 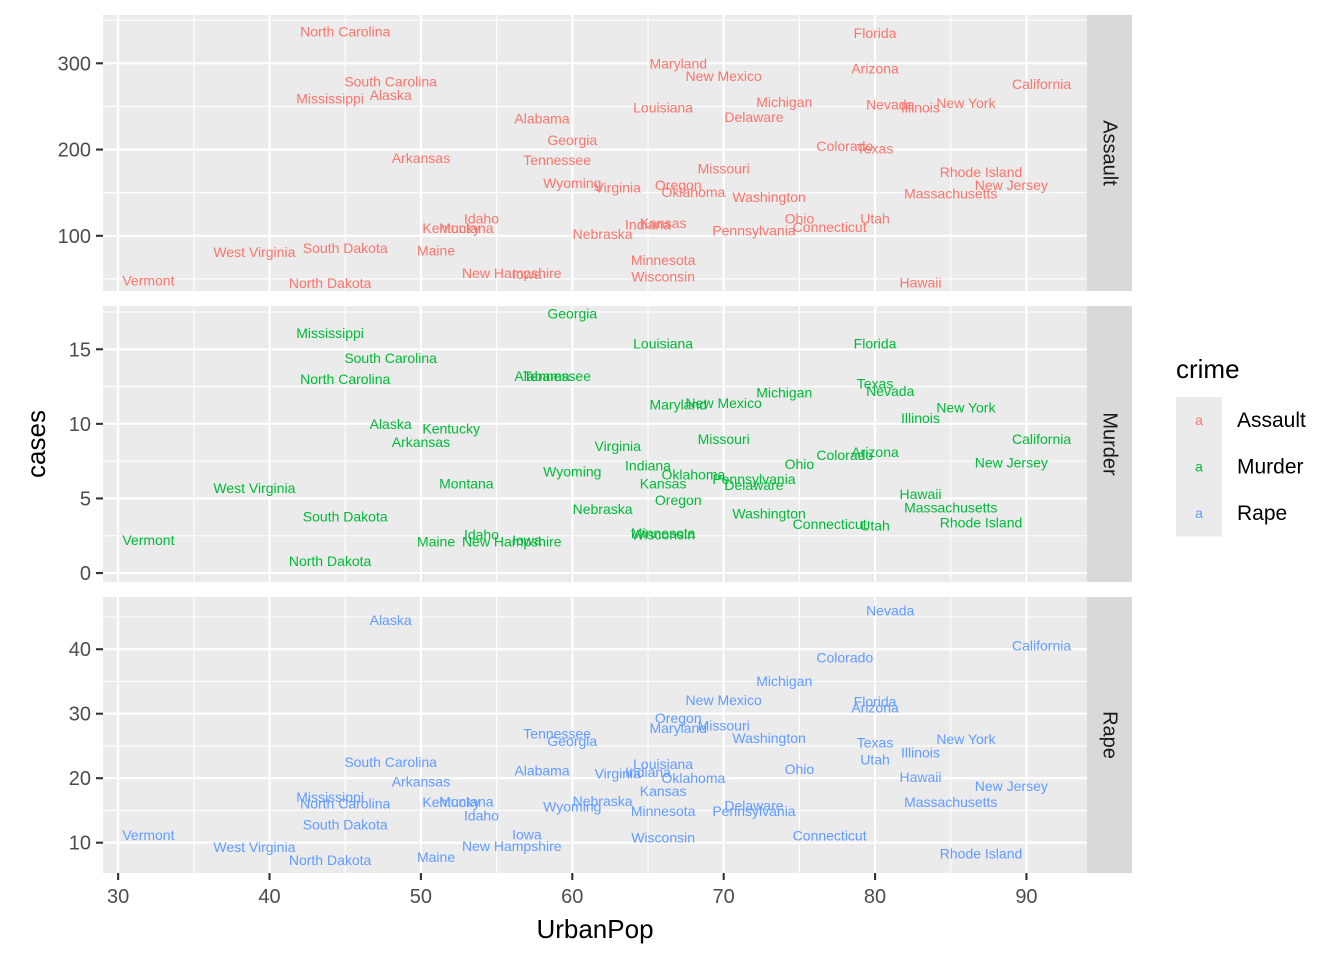 I want to click on data-label-south-dakota: South Dakota, so click(x=345, y=516).